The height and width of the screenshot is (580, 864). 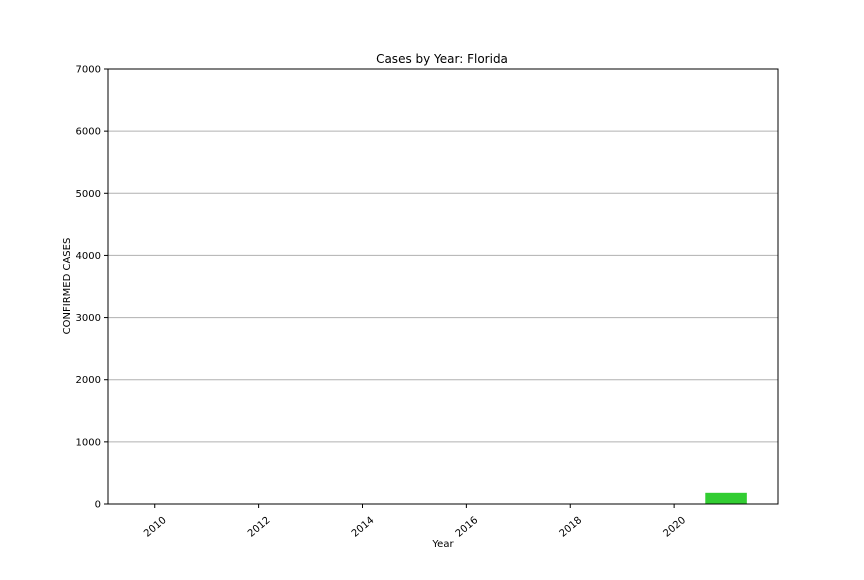 I want to click on x-tick-label: 2014, so click(x=363, y=527).